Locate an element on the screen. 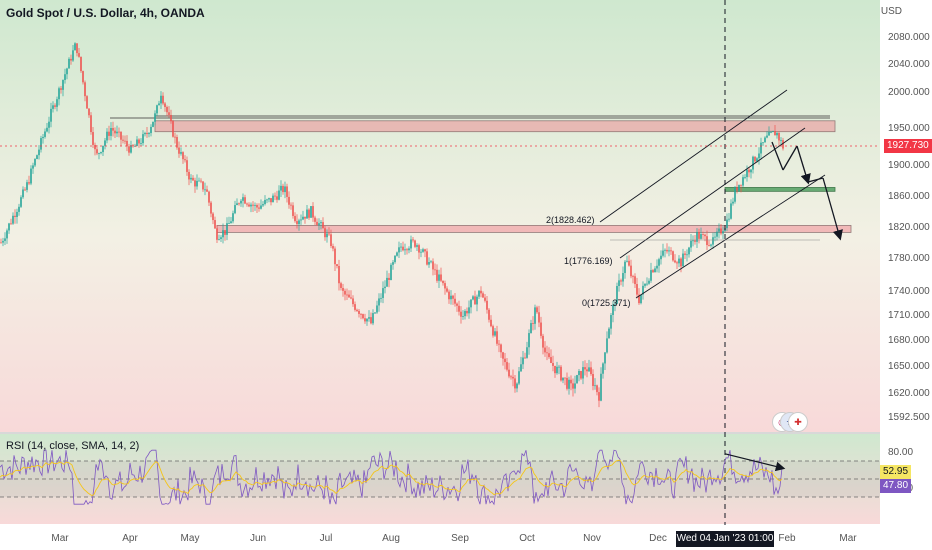 Image resolution: width=932 pixels, height=550 pixels. green-flip-zone is located at coordinates (780, 189).